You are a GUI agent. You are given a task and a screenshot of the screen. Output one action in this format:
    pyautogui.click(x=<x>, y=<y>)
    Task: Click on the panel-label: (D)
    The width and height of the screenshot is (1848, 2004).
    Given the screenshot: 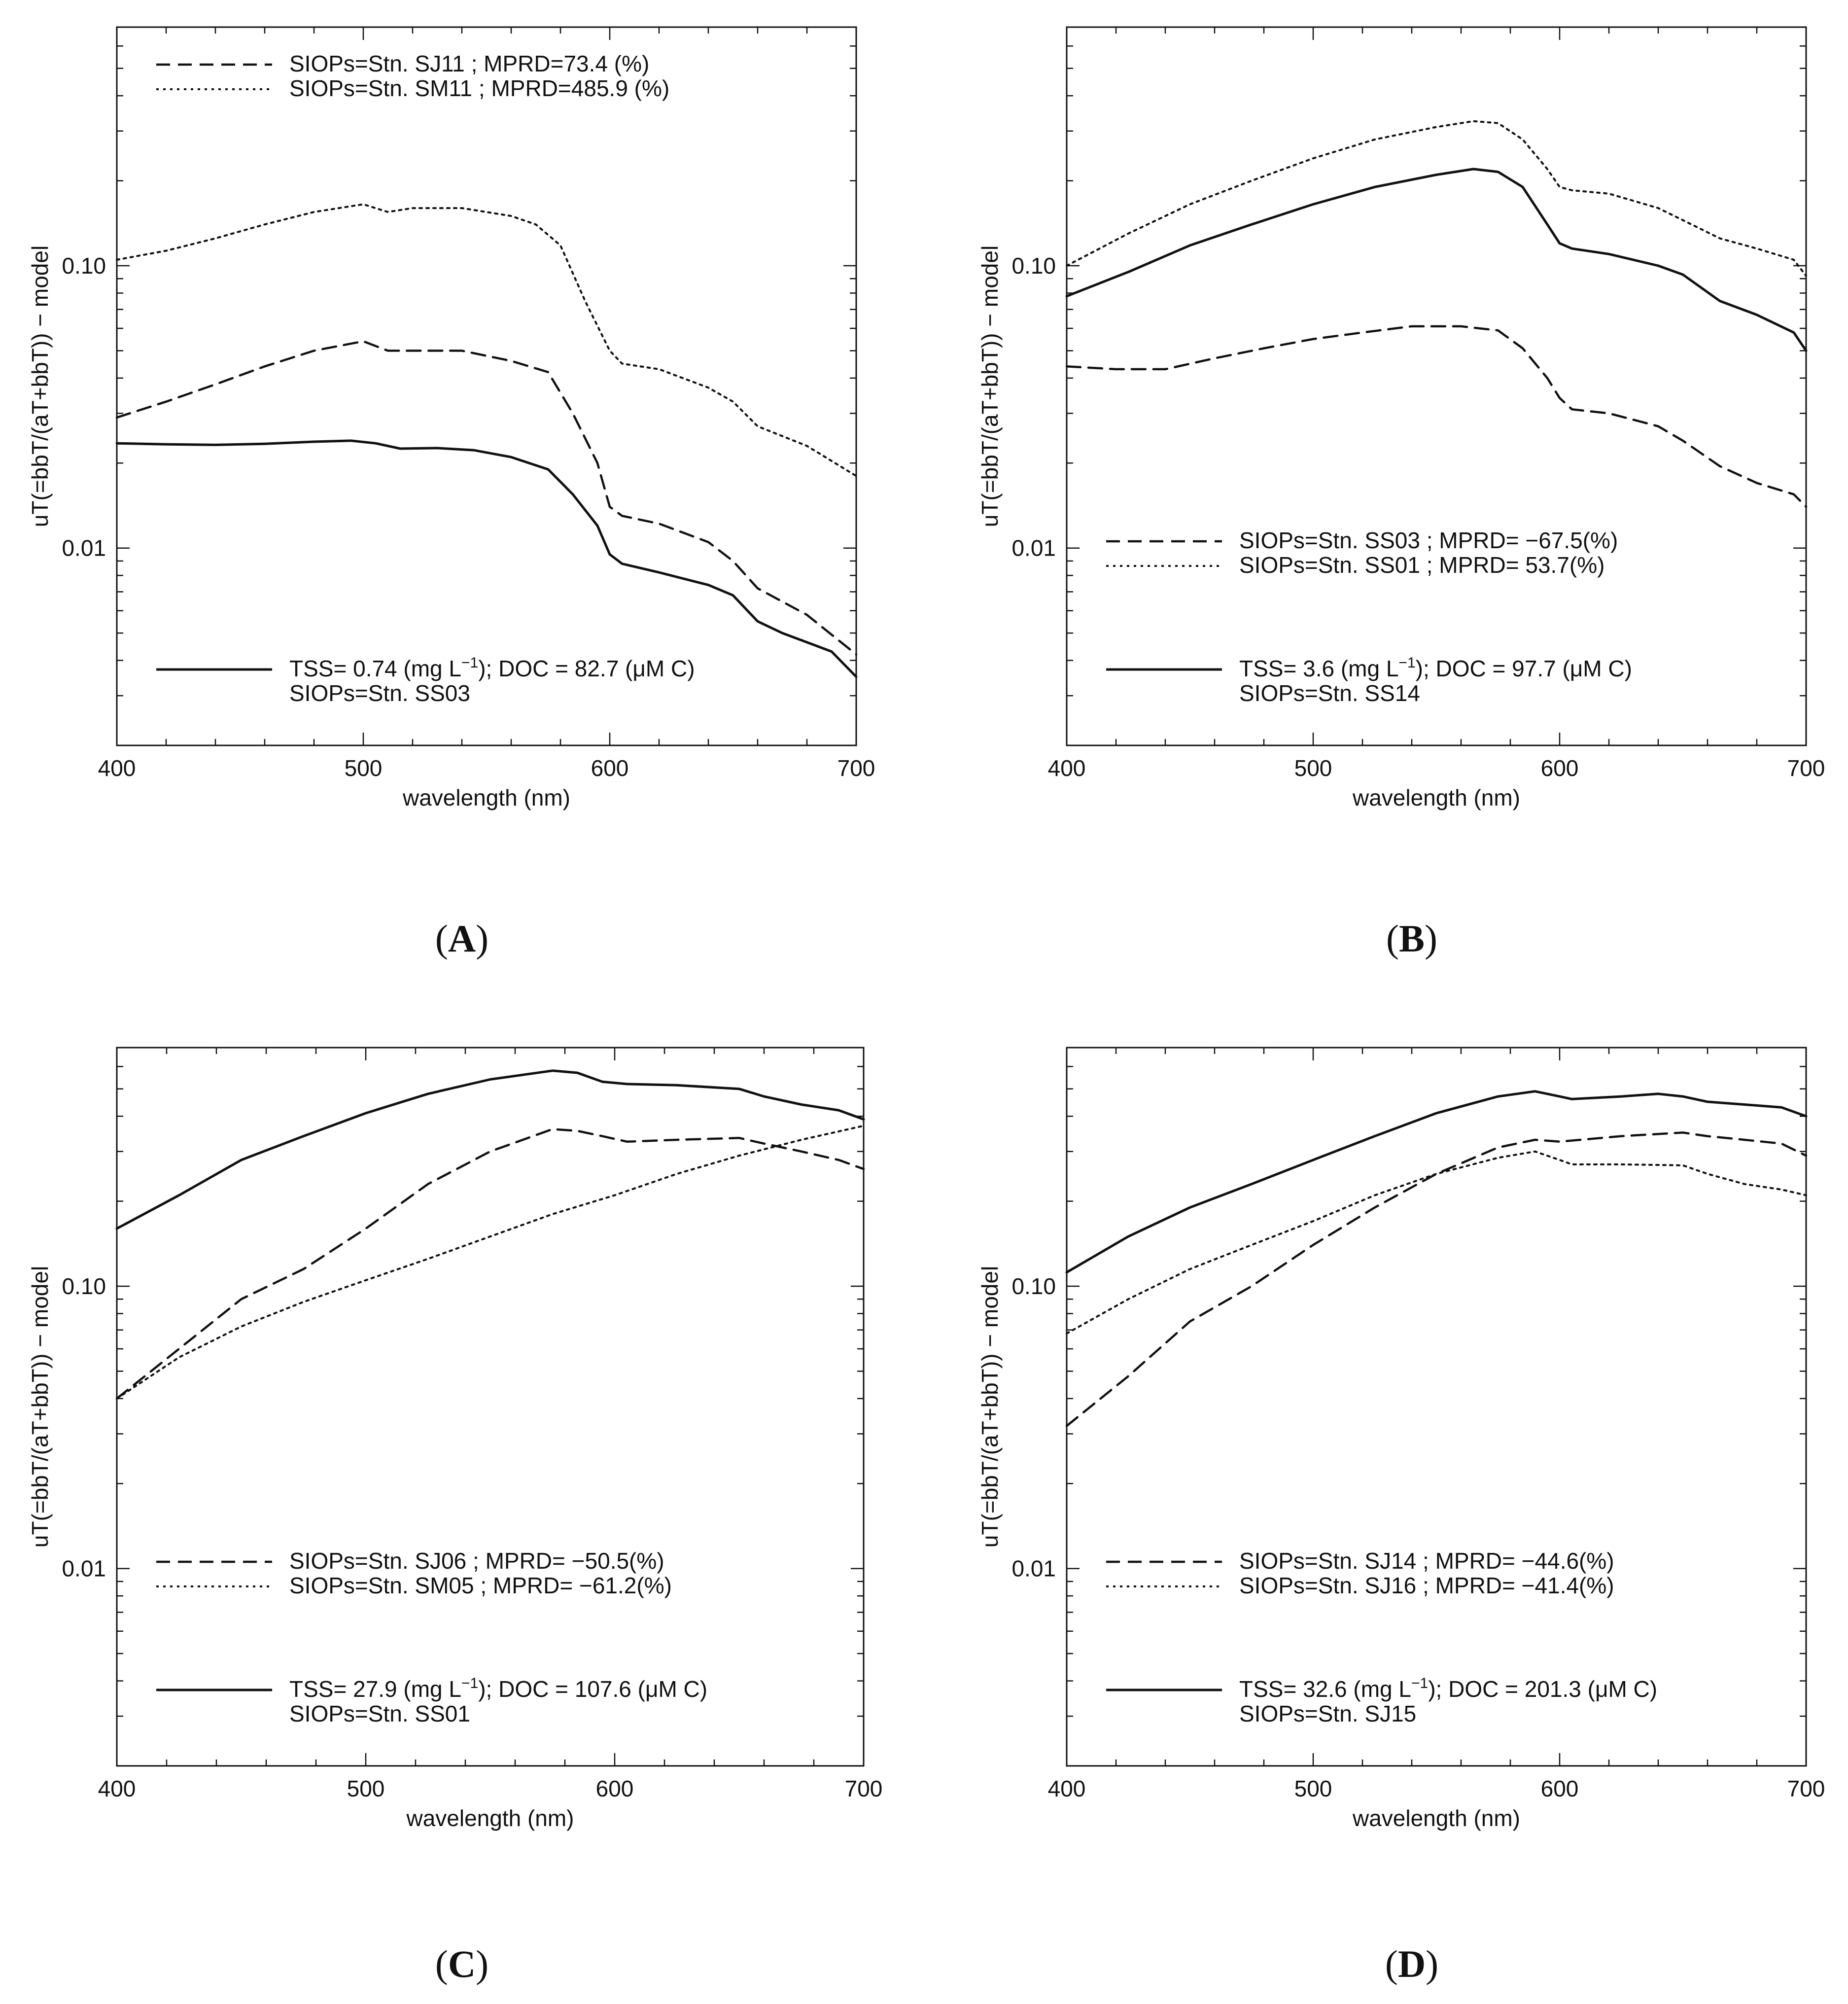 What is the action you would take?
    pyautogui.click(x=1411, y=1963)
    